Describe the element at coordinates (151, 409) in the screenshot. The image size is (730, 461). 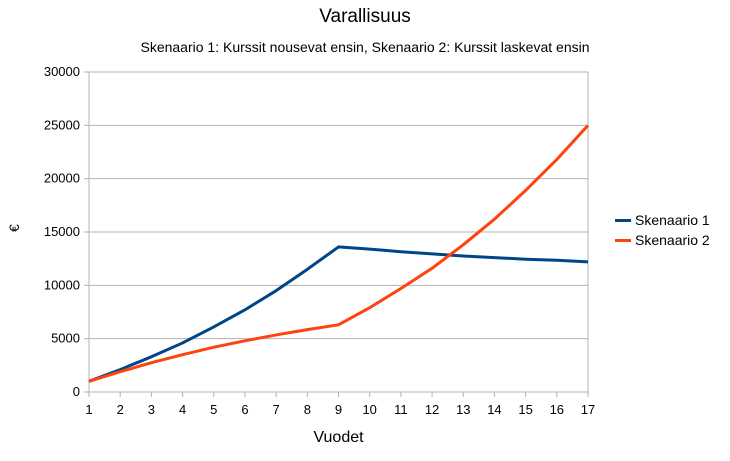
I see `x-tick-label: 3` at that location.